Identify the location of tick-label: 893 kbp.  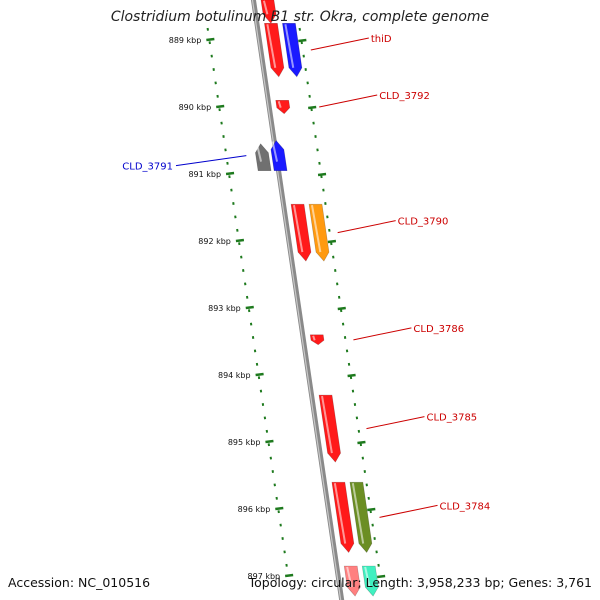
(224, 308).